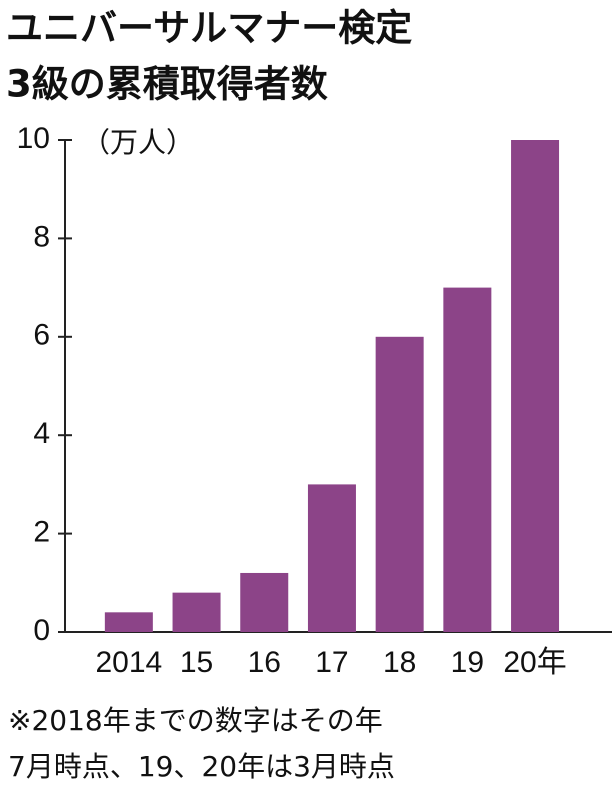 The width and height of the screenshot is (615, 800). I want to click on chart-title: ユニバーサルマナー検定, so click(209, 28).